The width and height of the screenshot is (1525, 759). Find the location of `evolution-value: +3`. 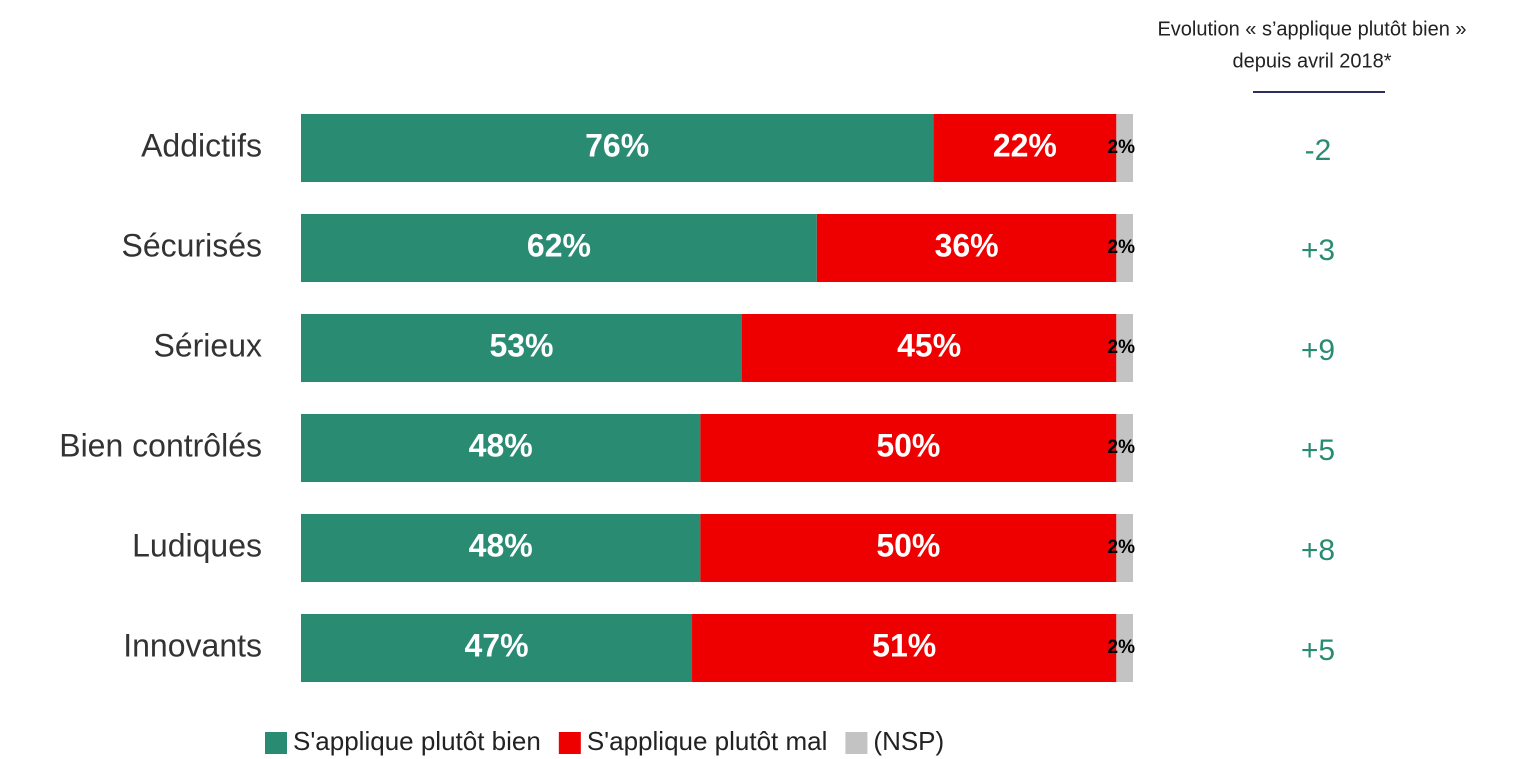

evolution-value: +3 is located at coordinates (1318, 250).